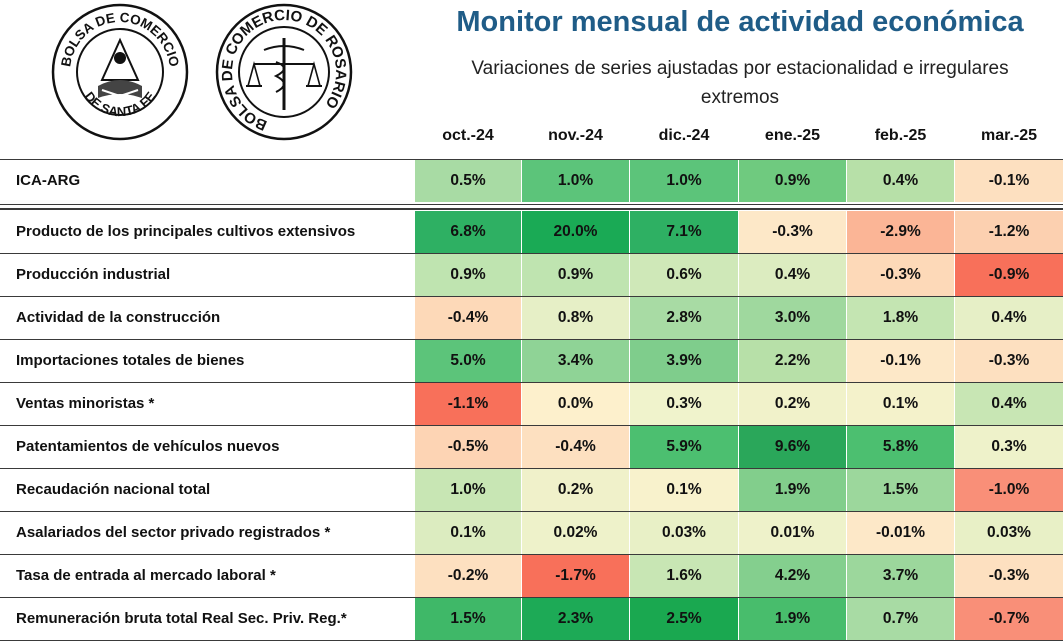 Image resolution: width=1063 pixels, height=641 pixels. What do you see at coordinates (684, 318) in the screenshot?
I see `value-cell: 2.8%` at bounding box center [684, 318].